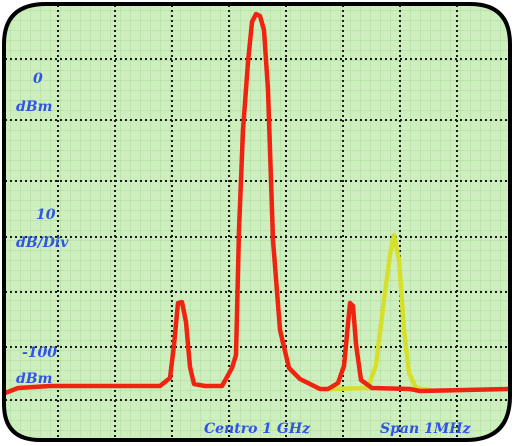 Image resolution: width=515 pixels, height=446 pixels. I want to click on scale-value-label: 10, so click(46, 215).